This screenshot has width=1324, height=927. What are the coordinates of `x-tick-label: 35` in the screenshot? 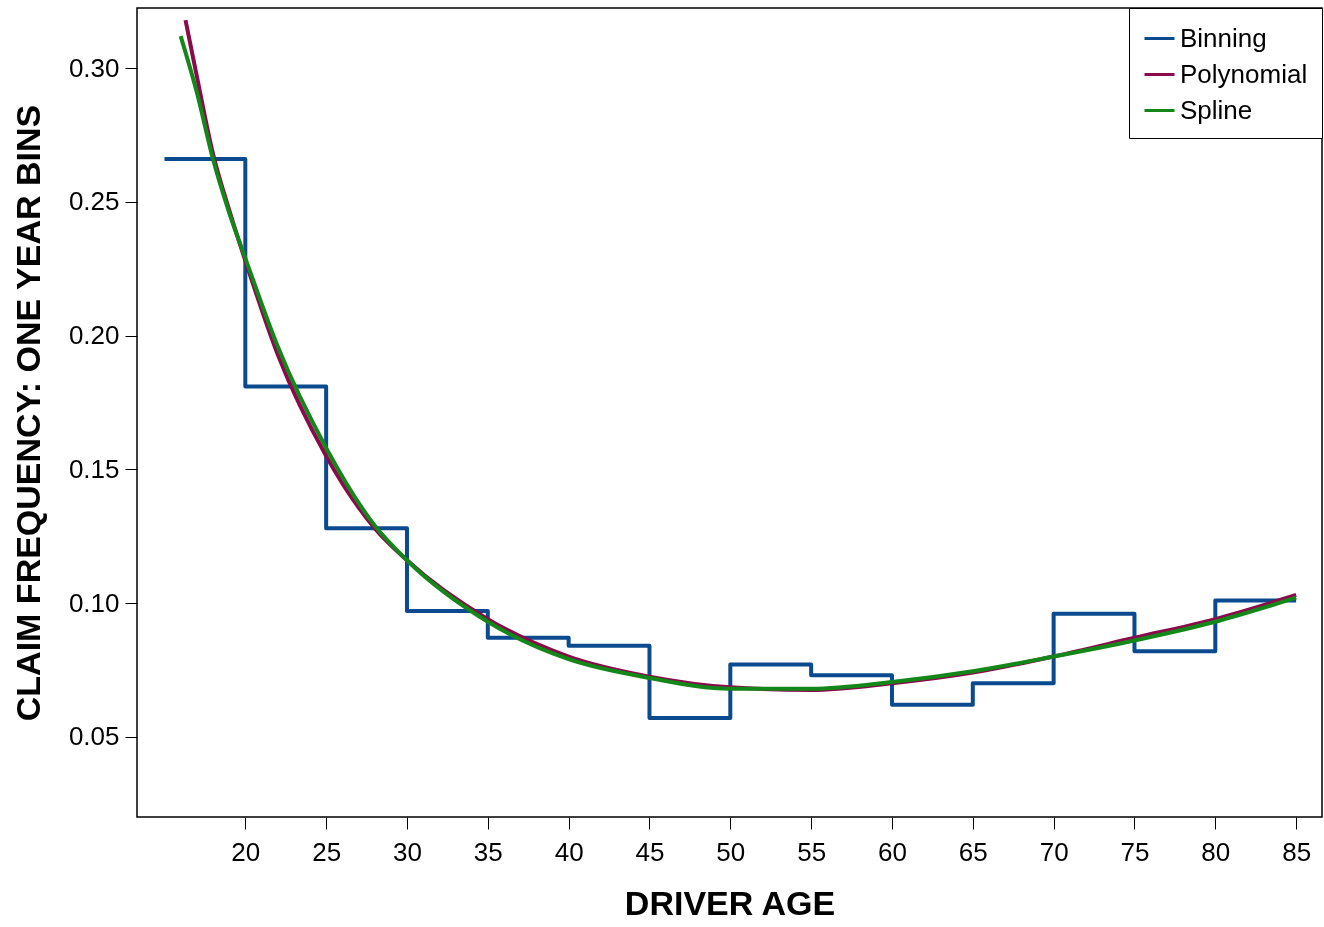 It's located at (488, 851).